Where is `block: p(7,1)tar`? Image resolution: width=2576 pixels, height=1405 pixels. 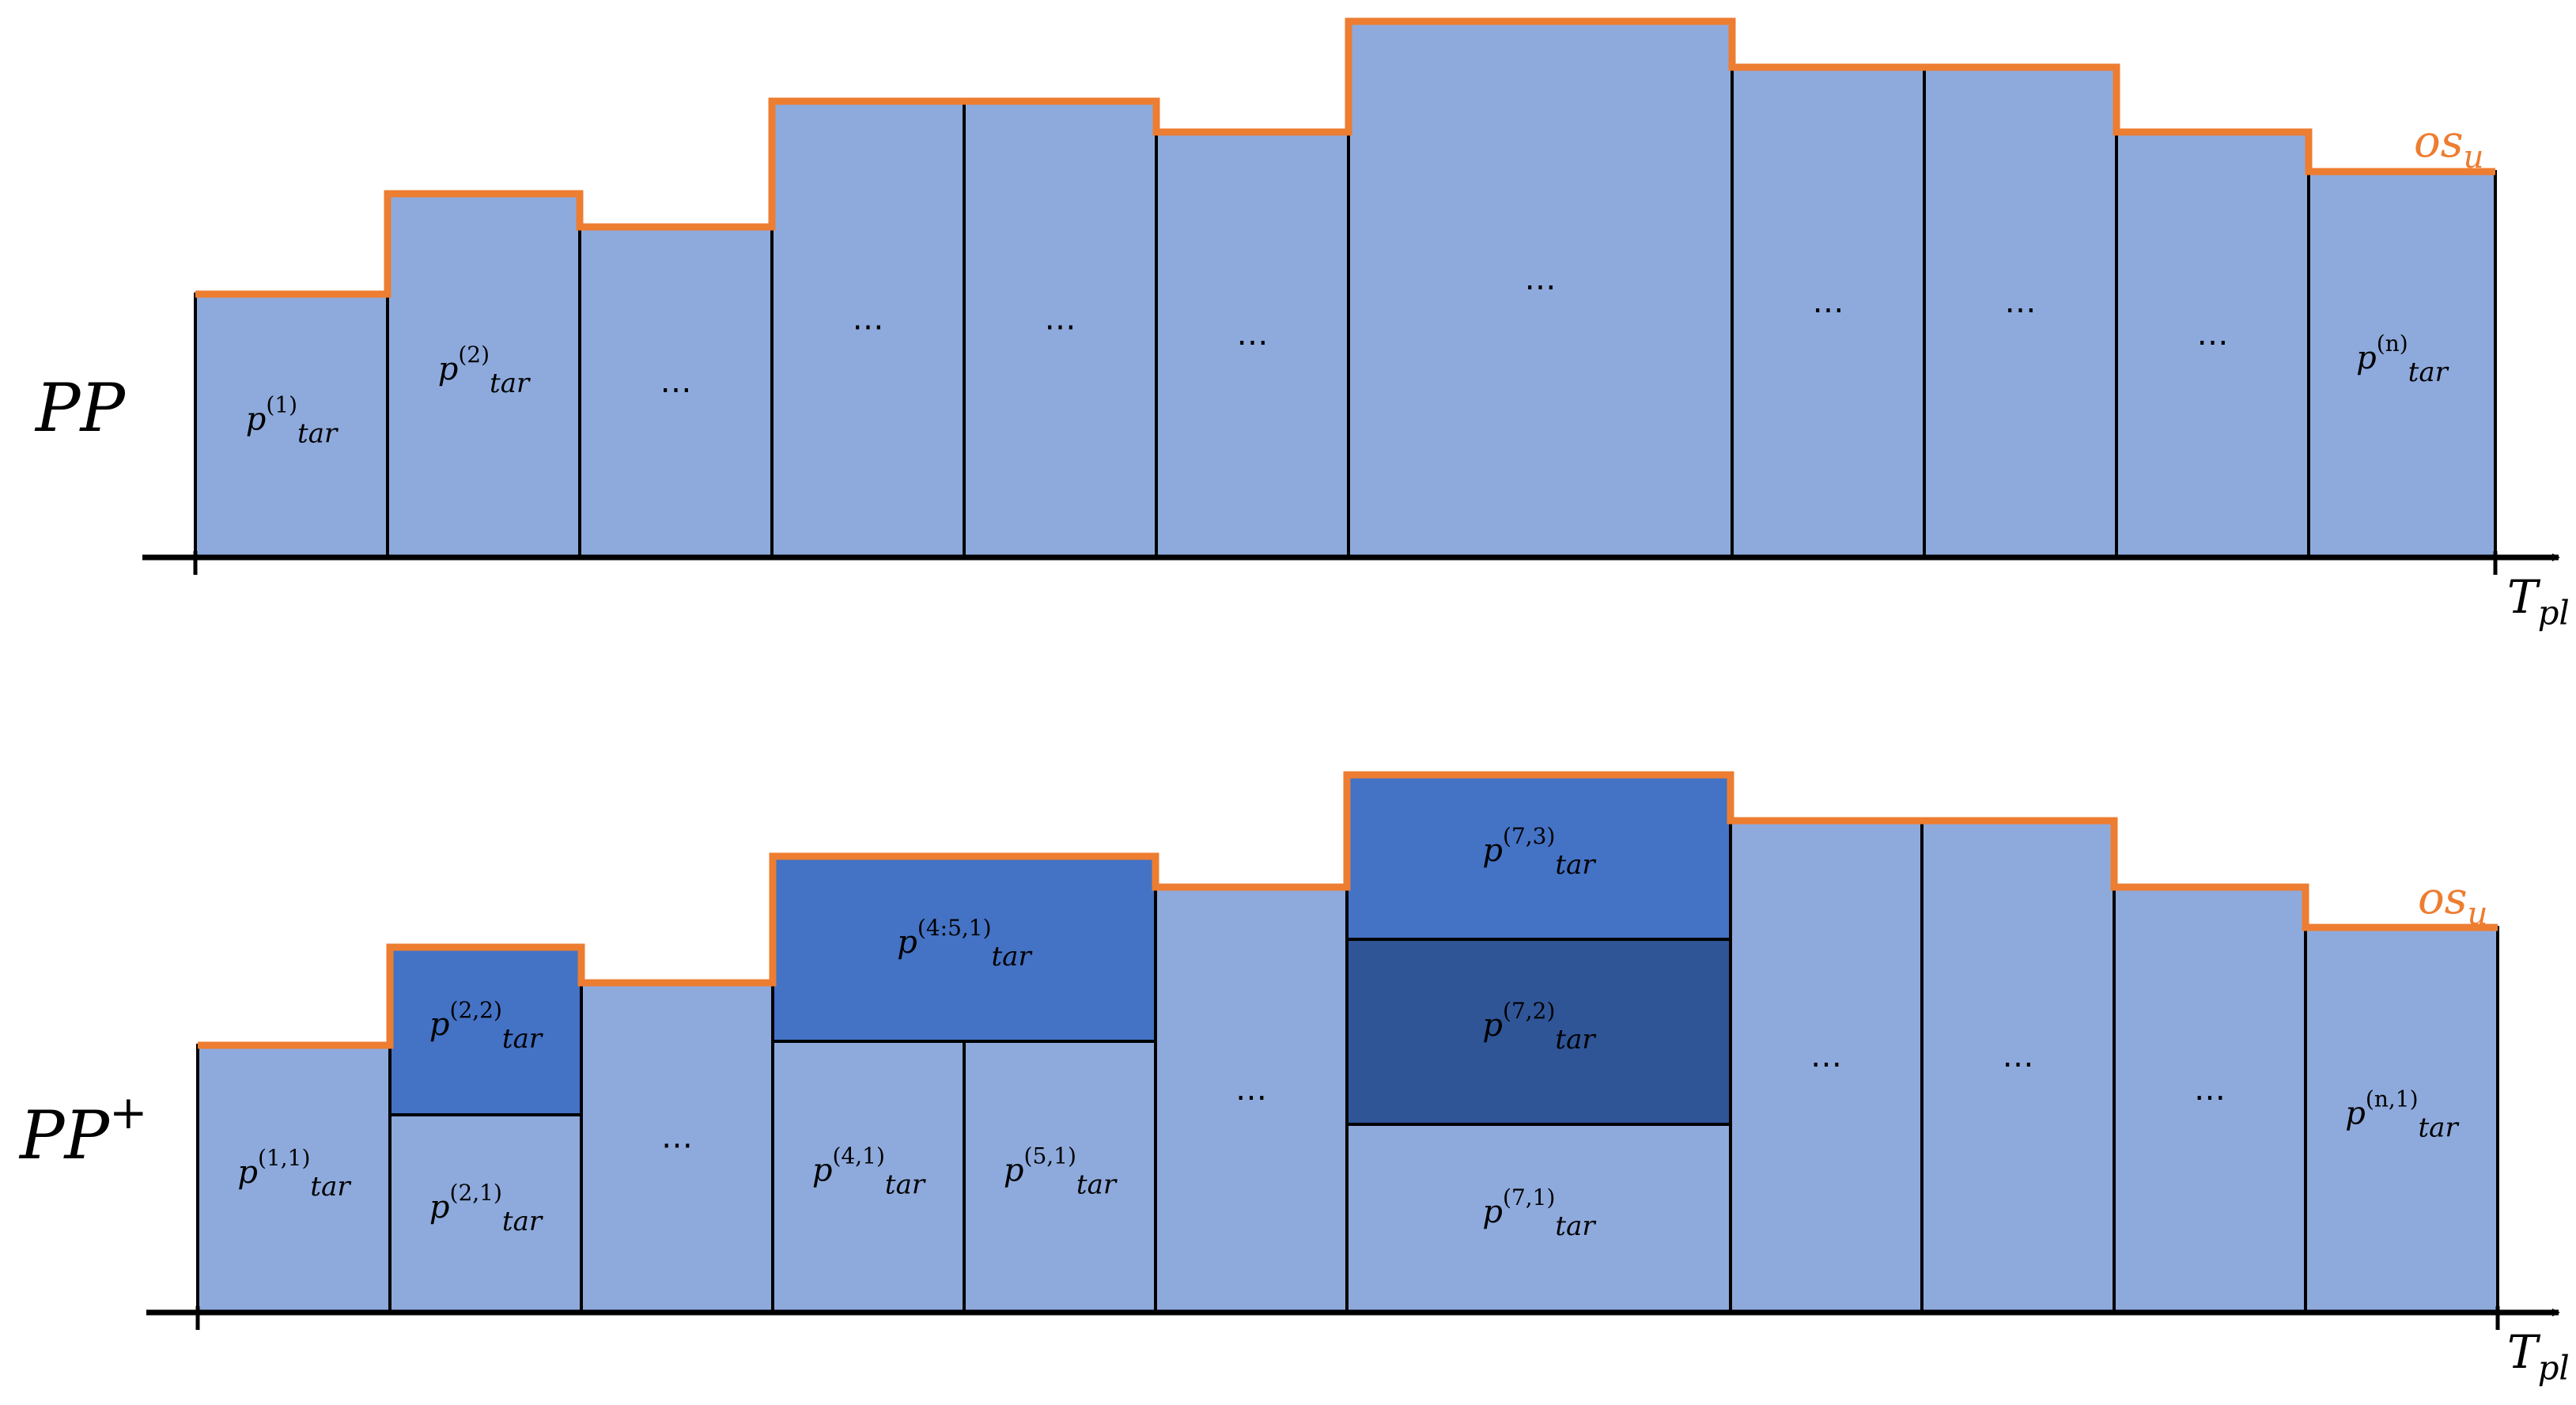
block: p(7,1)tar is located at coordinates (1539, 1218).